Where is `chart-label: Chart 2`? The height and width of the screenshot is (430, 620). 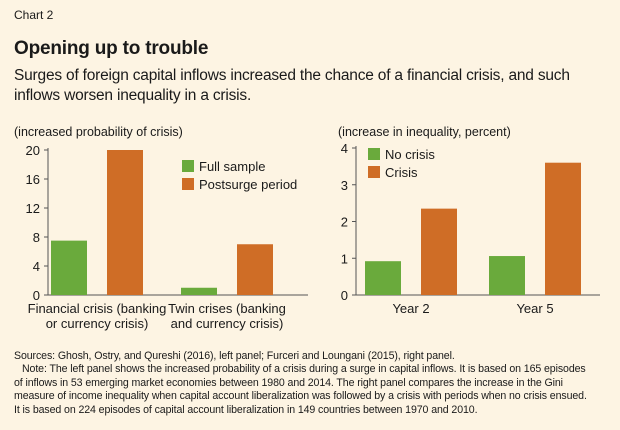
chart-label: Chart 2 is located at coordinates (34, 15).